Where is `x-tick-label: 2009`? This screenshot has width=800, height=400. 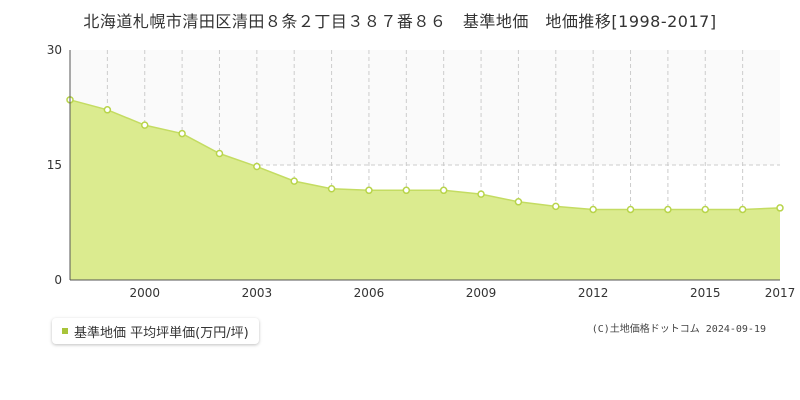 x-tick-label: 2009 is located at coordinates (481, 293).